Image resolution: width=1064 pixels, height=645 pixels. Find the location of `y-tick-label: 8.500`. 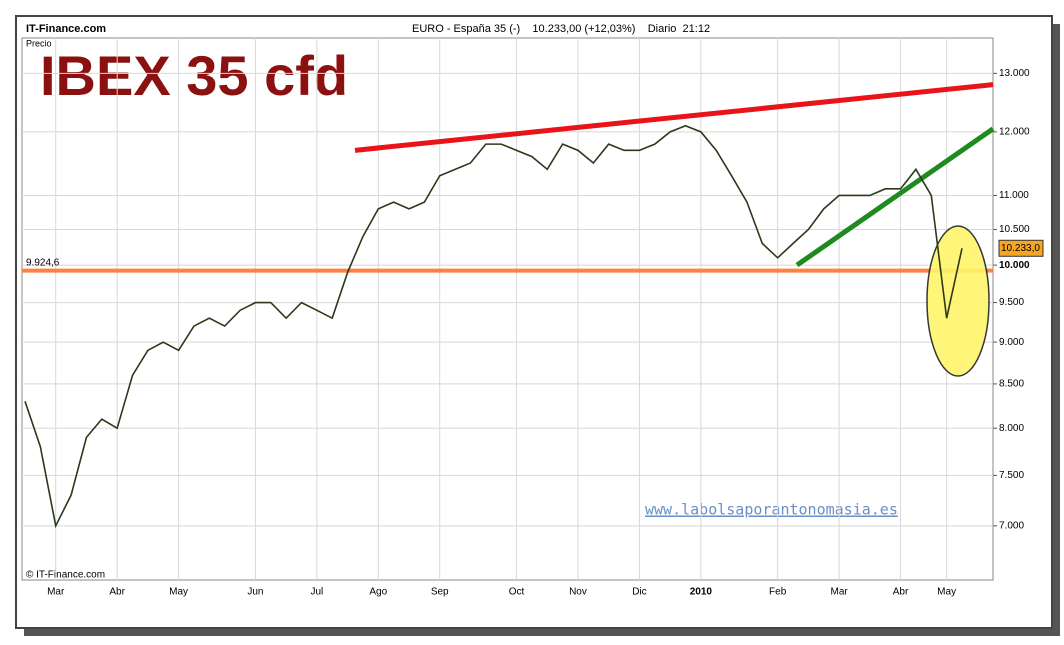

y-tick-label: 8.500 is located at coordinates (1011, 384).